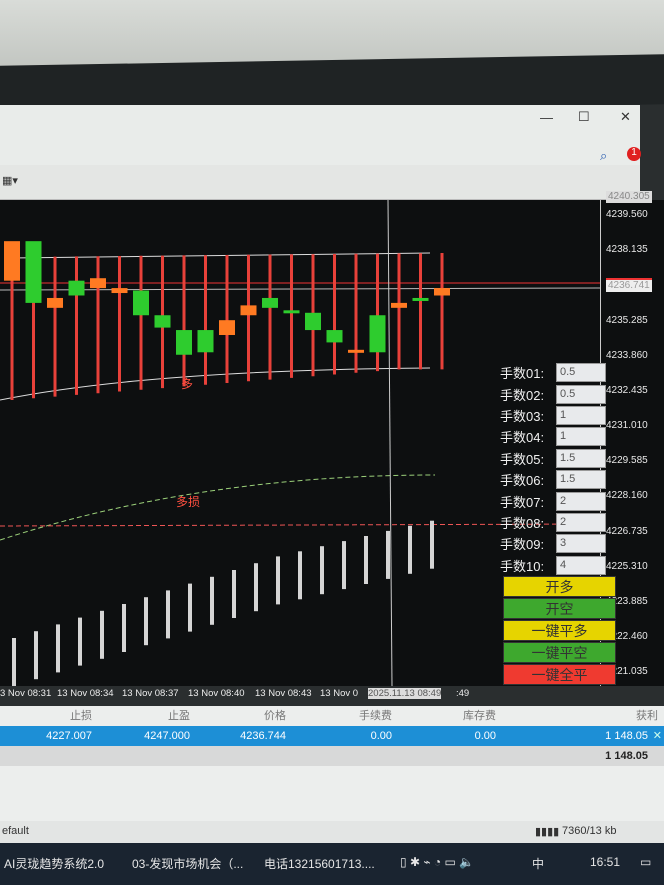 The height and width of the screenshot is (885, 664). Describe the element at coordinates (375, 716) in the screenshot. I see `col-commission: 手续费` at that location.